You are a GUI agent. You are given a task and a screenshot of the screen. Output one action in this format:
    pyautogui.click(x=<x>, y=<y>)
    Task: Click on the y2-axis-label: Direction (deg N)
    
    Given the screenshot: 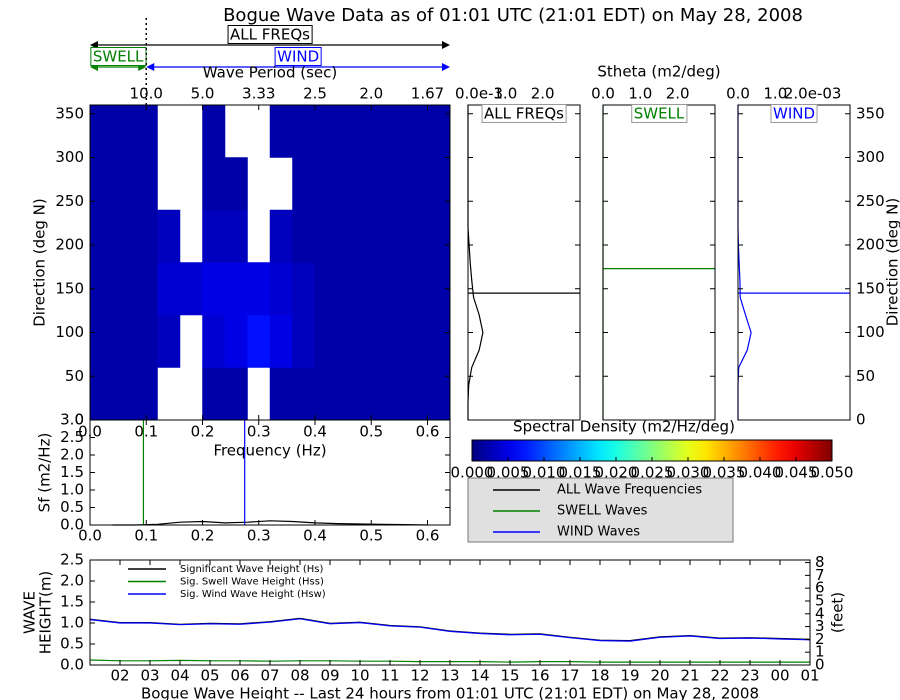 What is the action you would take?
    pyautogui.click(x=892, y=262)
    